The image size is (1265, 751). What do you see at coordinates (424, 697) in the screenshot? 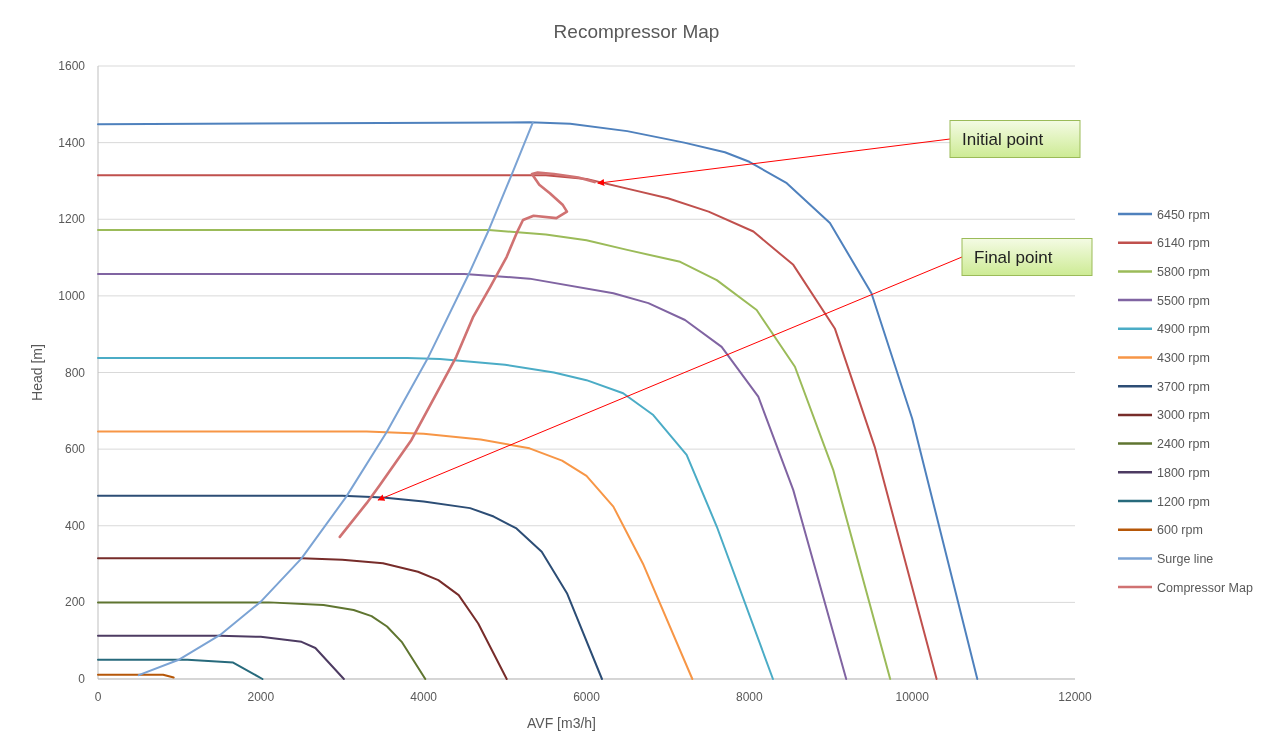
I see `x-tick-label: 4000` at bounding box center [424, 697].